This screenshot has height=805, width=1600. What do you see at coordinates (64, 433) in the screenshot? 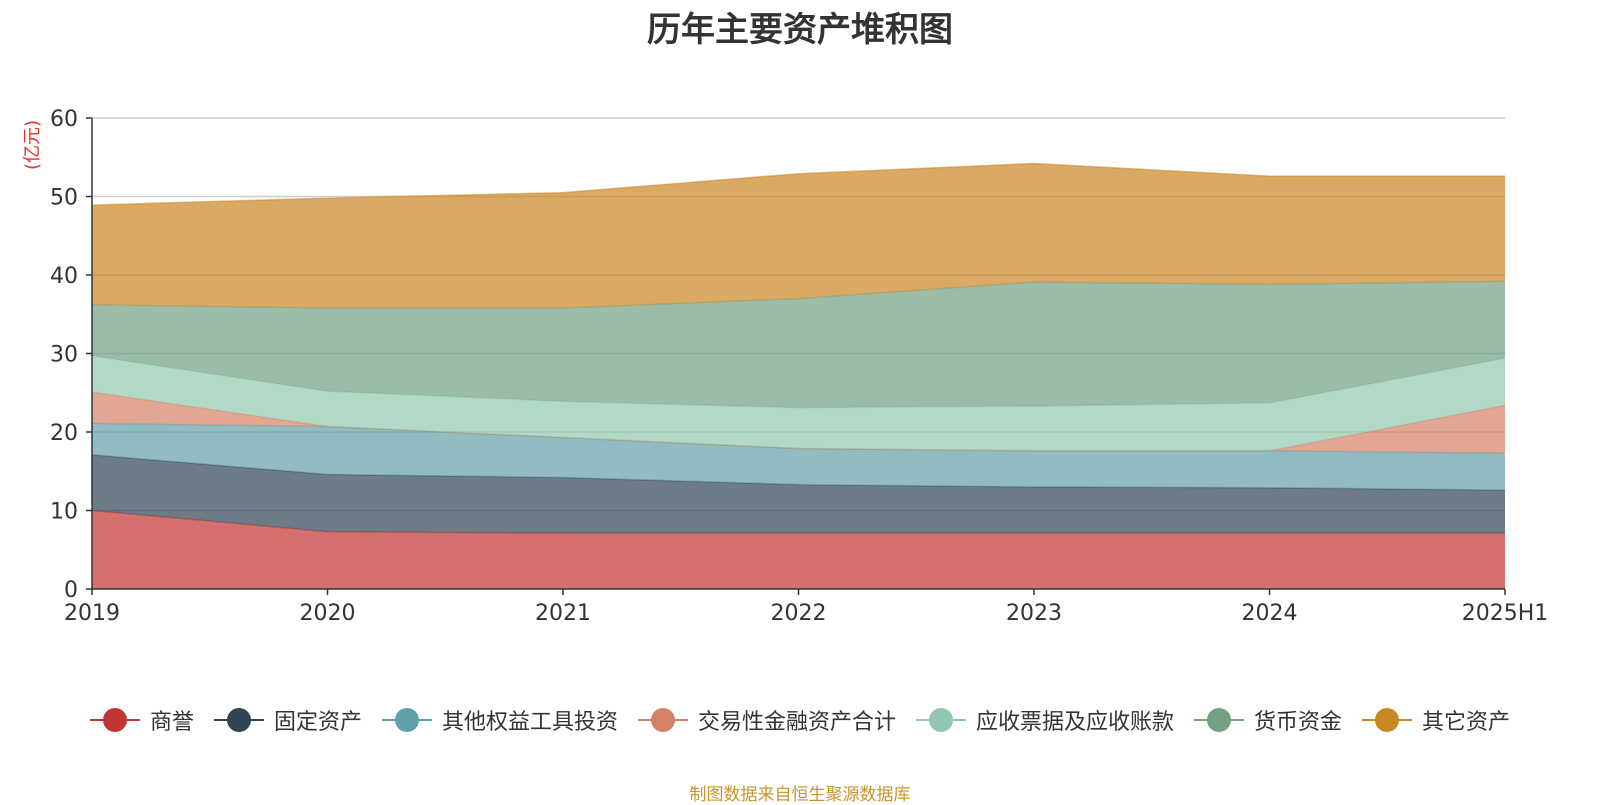
I see `y-tick-label: 20` at bounding box center [64, 433].